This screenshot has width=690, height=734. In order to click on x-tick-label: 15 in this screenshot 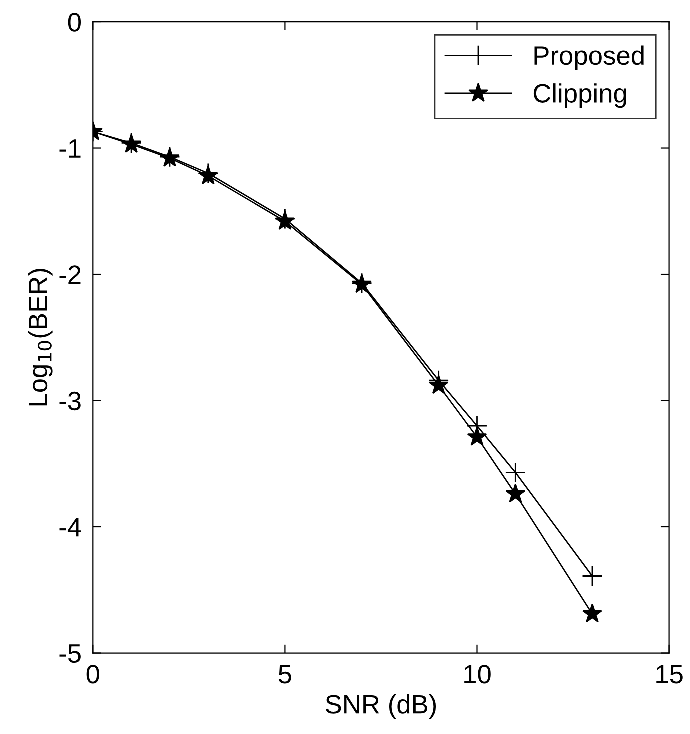, I will do `click(669, 674)`.